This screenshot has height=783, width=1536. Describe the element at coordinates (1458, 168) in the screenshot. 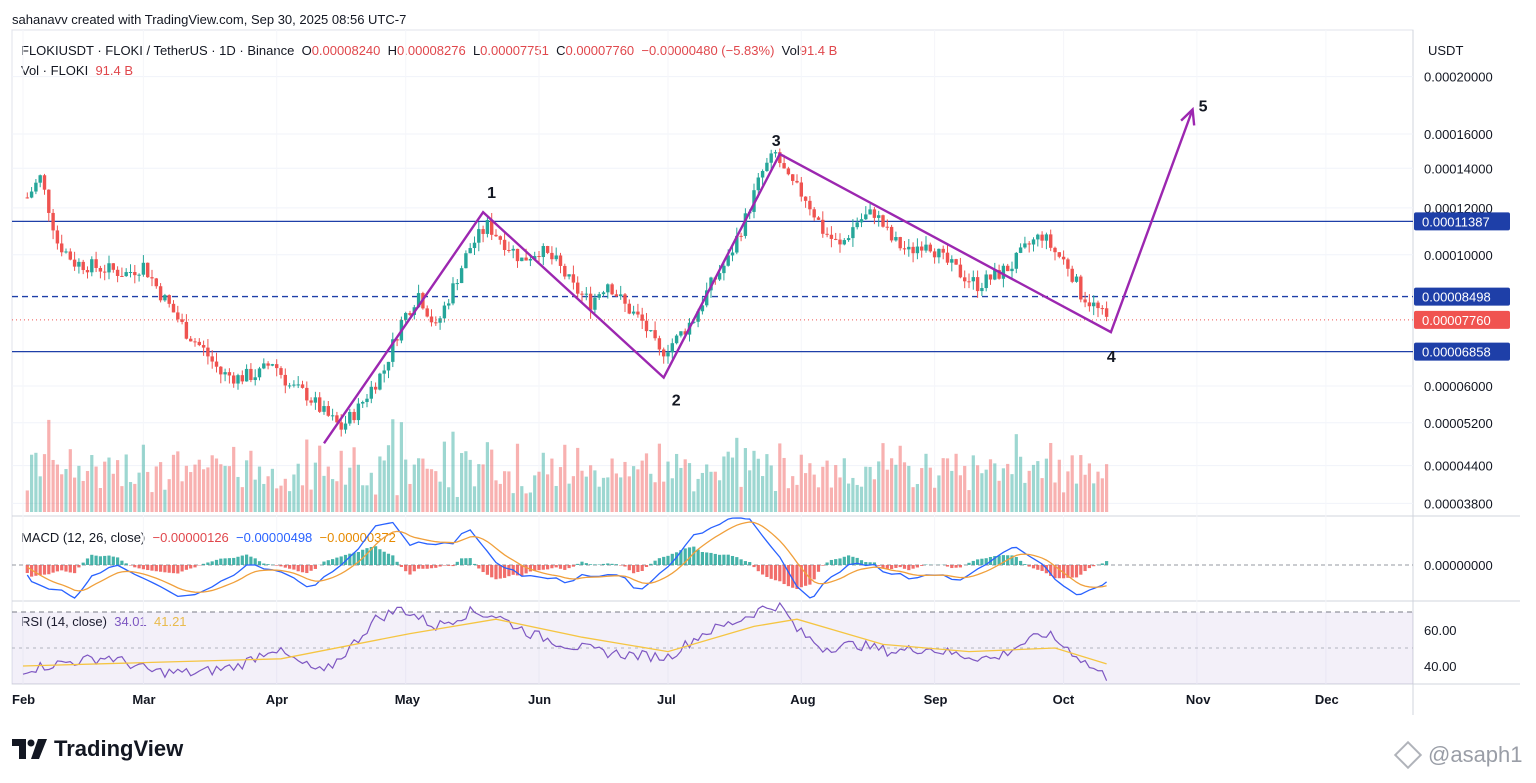

I see `y-tick-label: 0.00014000` at that location.